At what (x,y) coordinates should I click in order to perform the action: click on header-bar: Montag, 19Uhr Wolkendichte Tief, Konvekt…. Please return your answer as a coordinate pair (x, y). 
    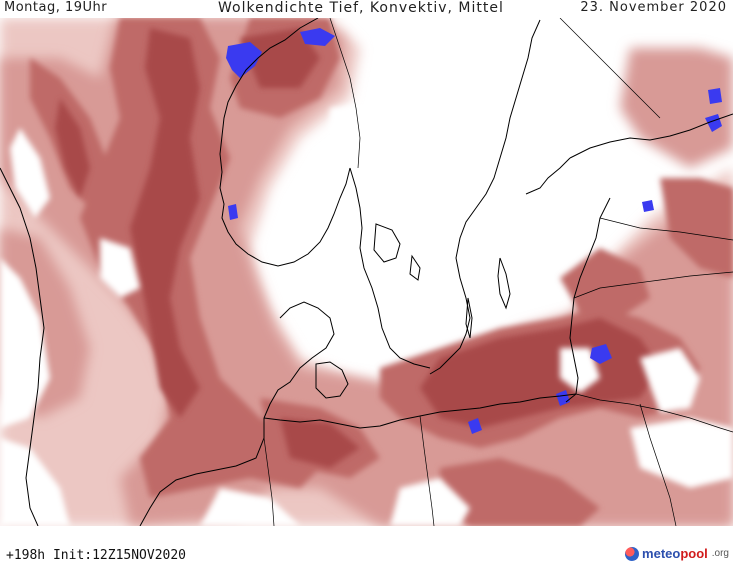
    Looking at the image, I should click on (366, 9).